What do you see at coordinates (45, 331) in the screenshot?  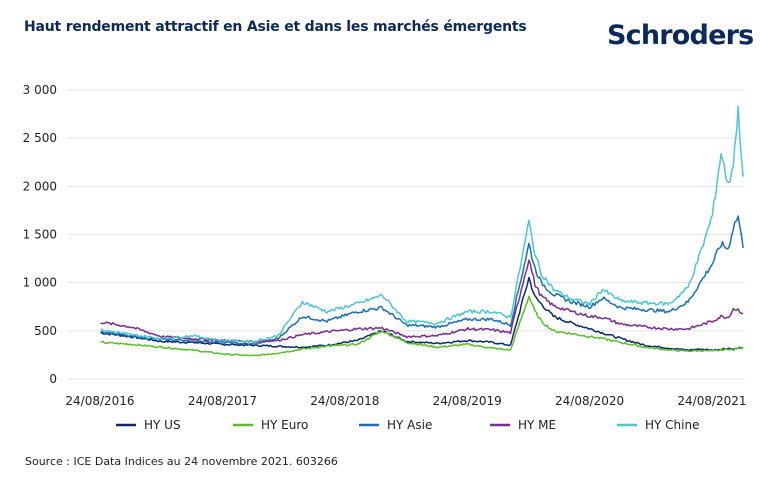 I see `y-tick-label: 500` at bounding box center [45, 331].